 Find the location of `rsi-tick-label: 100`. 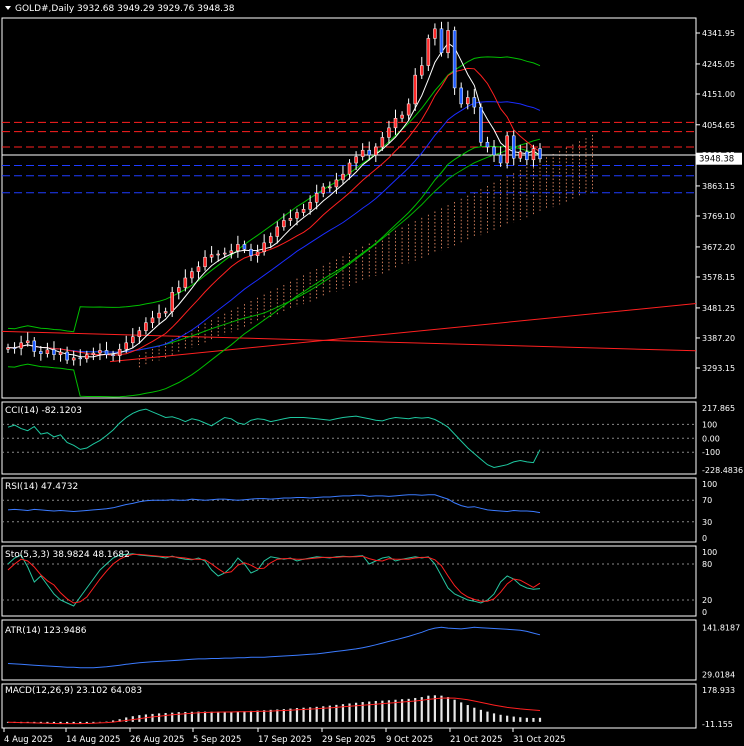

rsi-tick-label: 100 is located at coordinates (709, 484).